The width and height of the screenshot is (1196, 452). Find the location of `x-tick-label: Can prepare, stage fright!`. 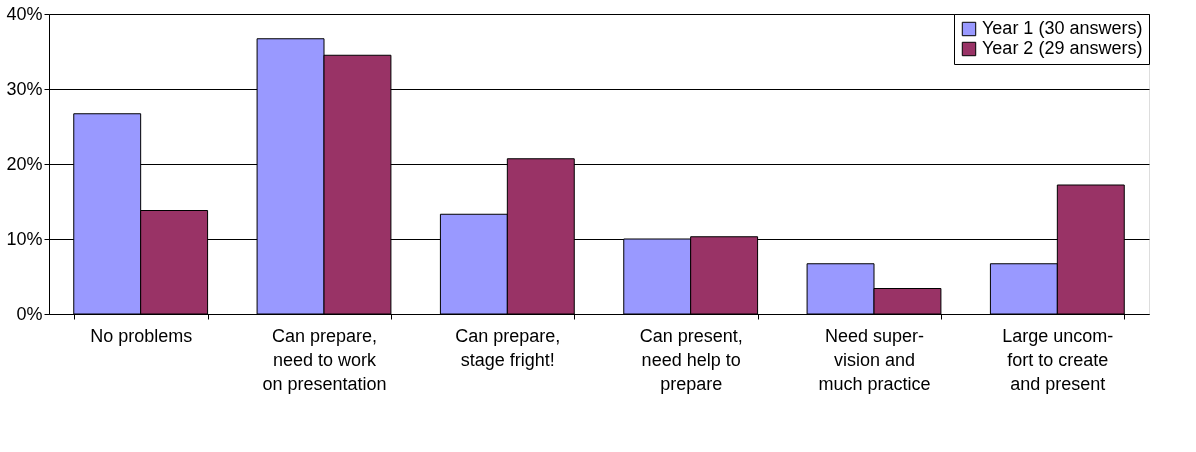

x-tick-label: Can prepare, stage fright! is located at coordinates (508, 347).